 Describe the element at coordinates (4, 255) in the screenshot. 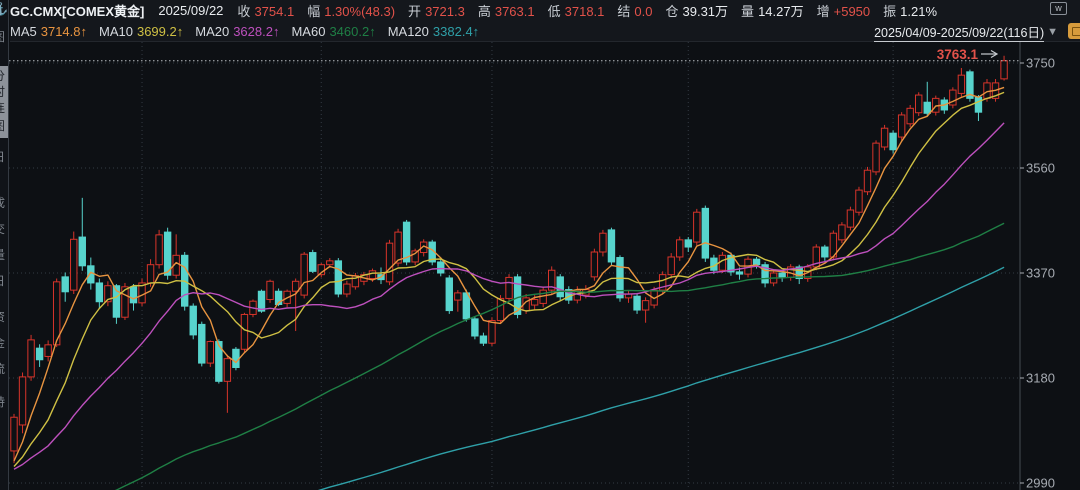

I see `sidebar-tool-glyph: 量` at that location.